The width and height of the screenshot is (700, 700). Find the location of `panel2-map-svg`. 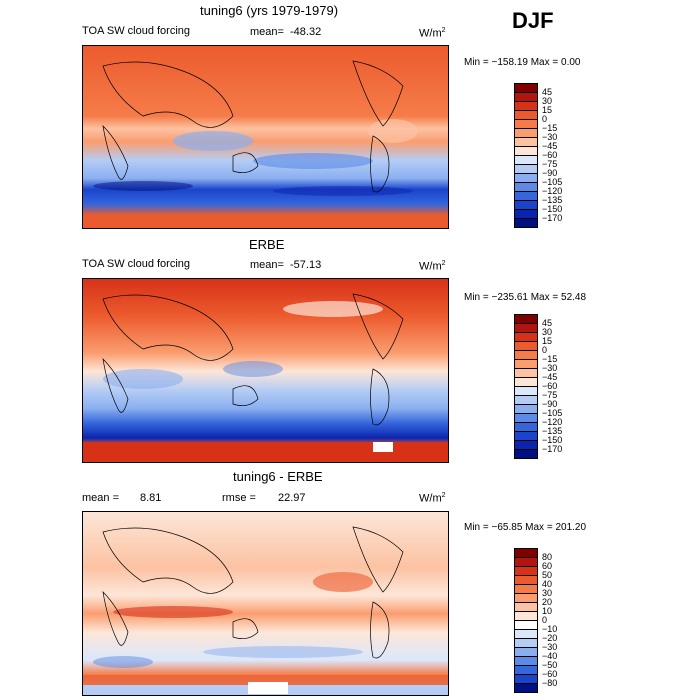

panel2-map-svg is located at coordinates (265, 370).